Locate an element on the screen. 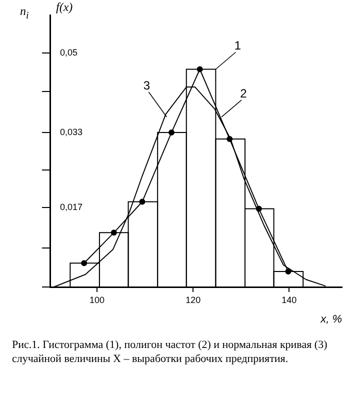 The height and width of the screenshot is (395, 347). y-tick-label: 0,05 is located at coordinates (69, 52).